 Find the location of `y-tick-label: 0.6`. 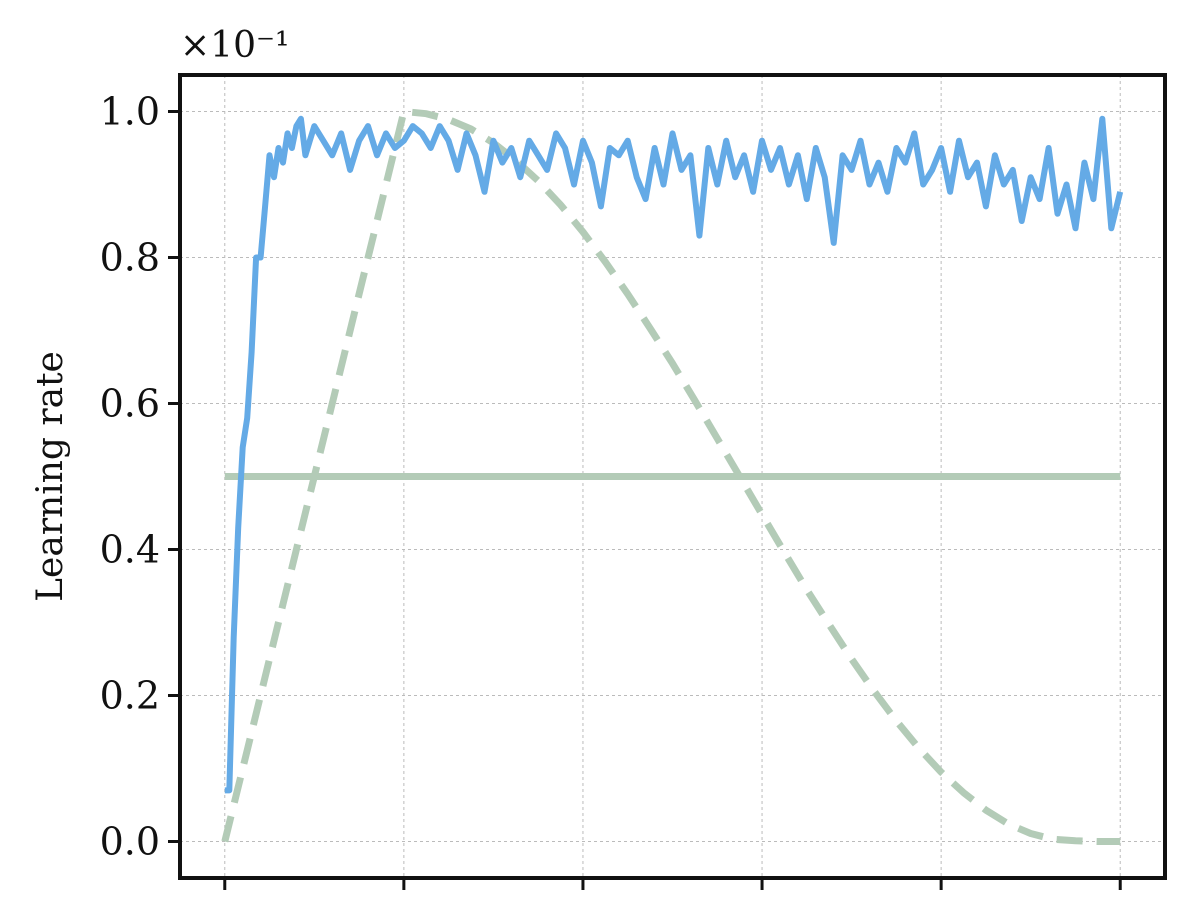

y-tick-label: 0.6 is located at coordinates (130, 404).